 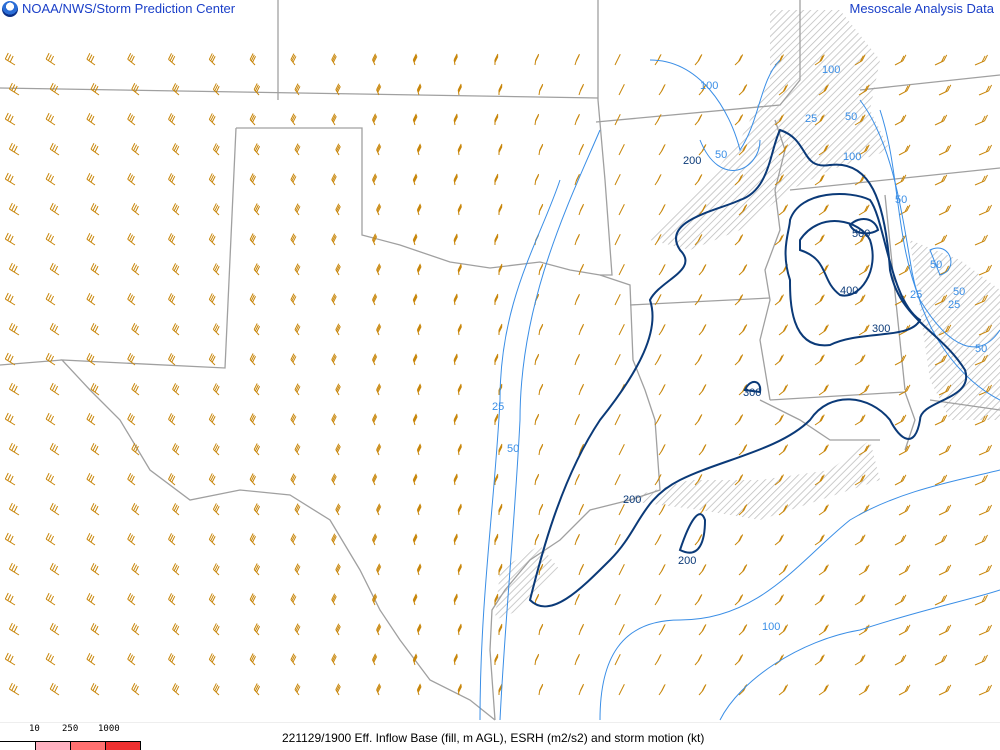 What do you see at coordinates (853, 270) in the screenshot?
I see `esrh-300-contour` at bounding box center [853, 270].